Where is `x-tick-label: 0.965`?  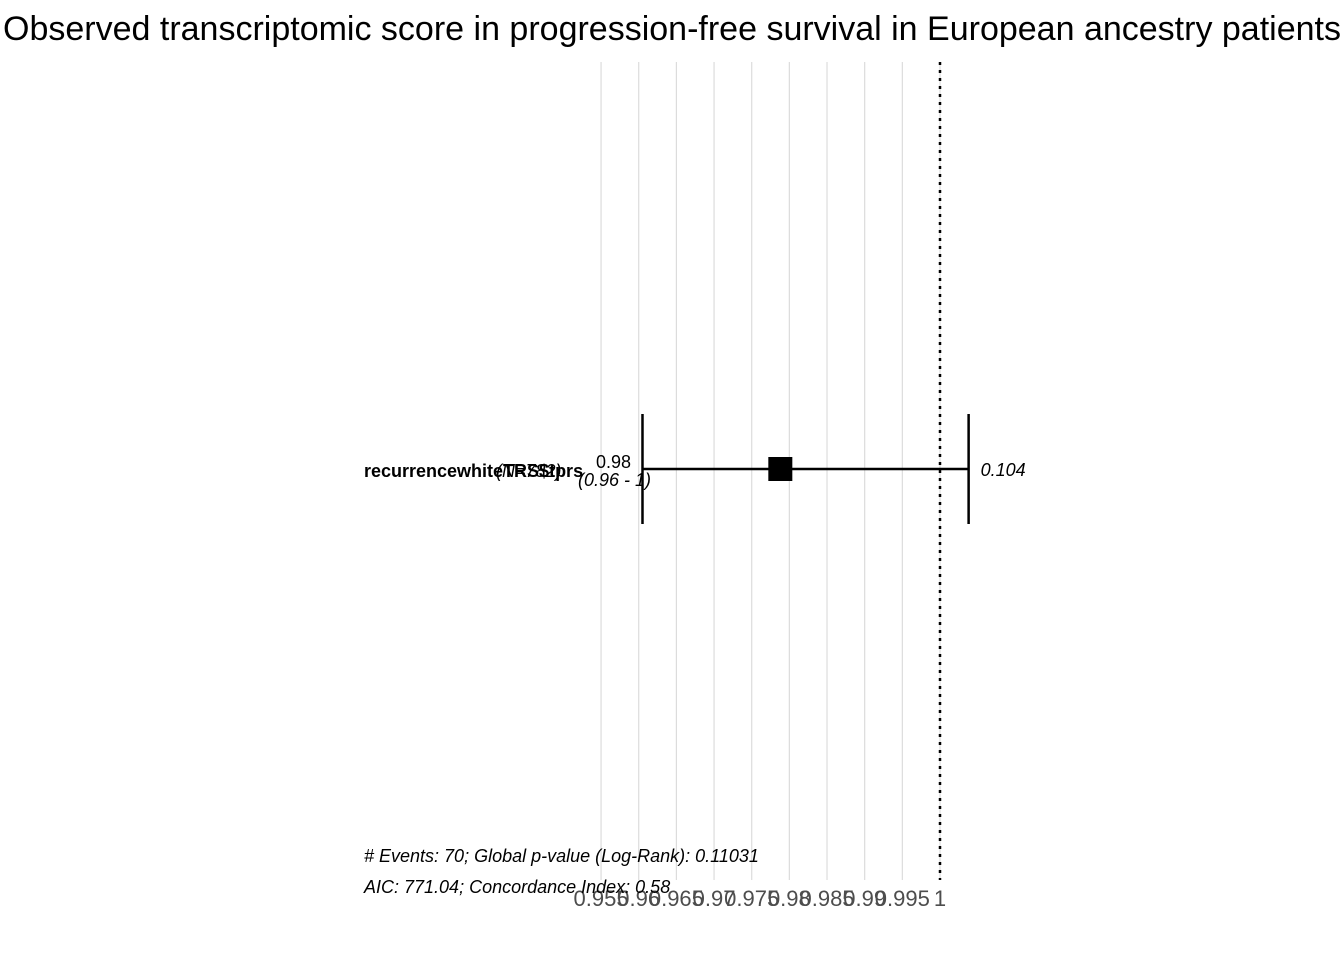
x-tick-label: 0.965 is located at coordinates (676, 898).